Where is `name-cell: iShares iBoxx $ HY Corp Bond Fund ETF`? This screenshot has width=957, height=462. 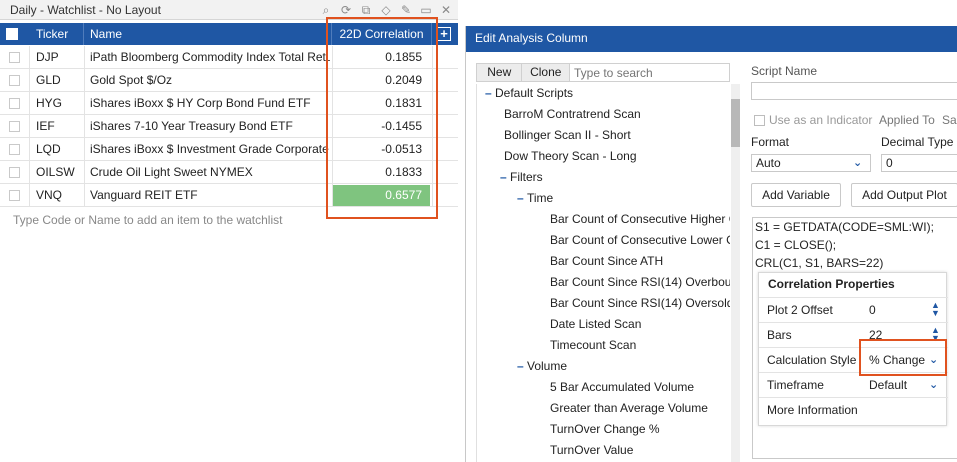 name-cell: iShares iBoxx $ HY Corp Bond Fund ETF is located at coordinates (200, 103).